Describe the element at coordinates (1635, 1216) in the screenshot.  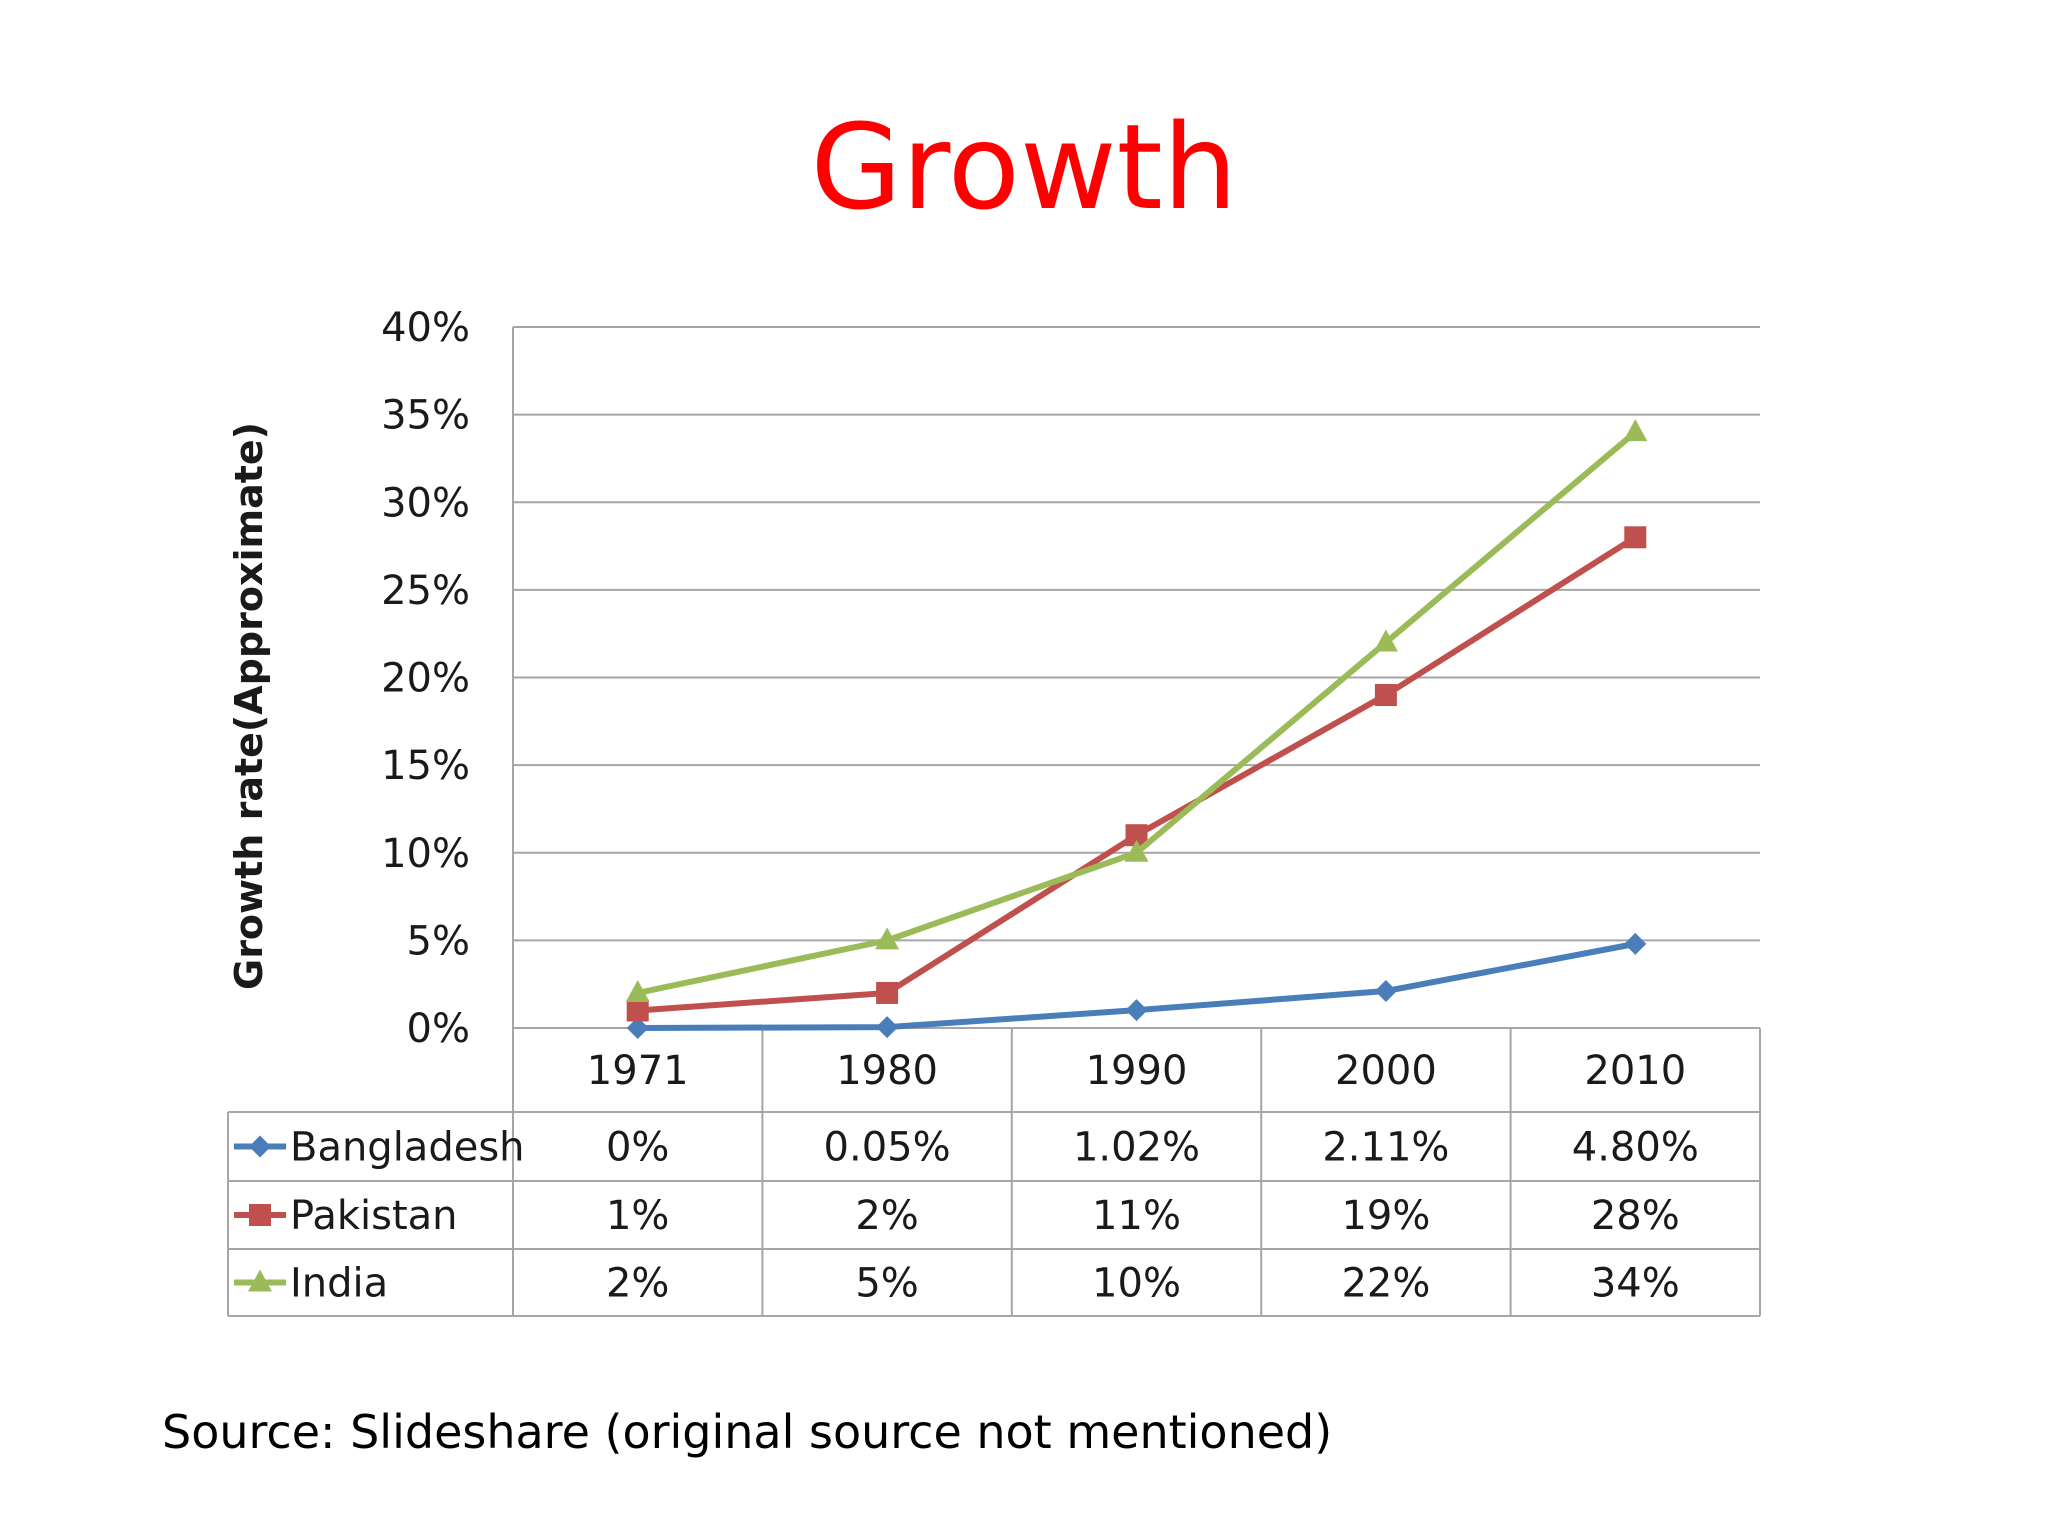
I see `table-cell-value: 28%` at that location.